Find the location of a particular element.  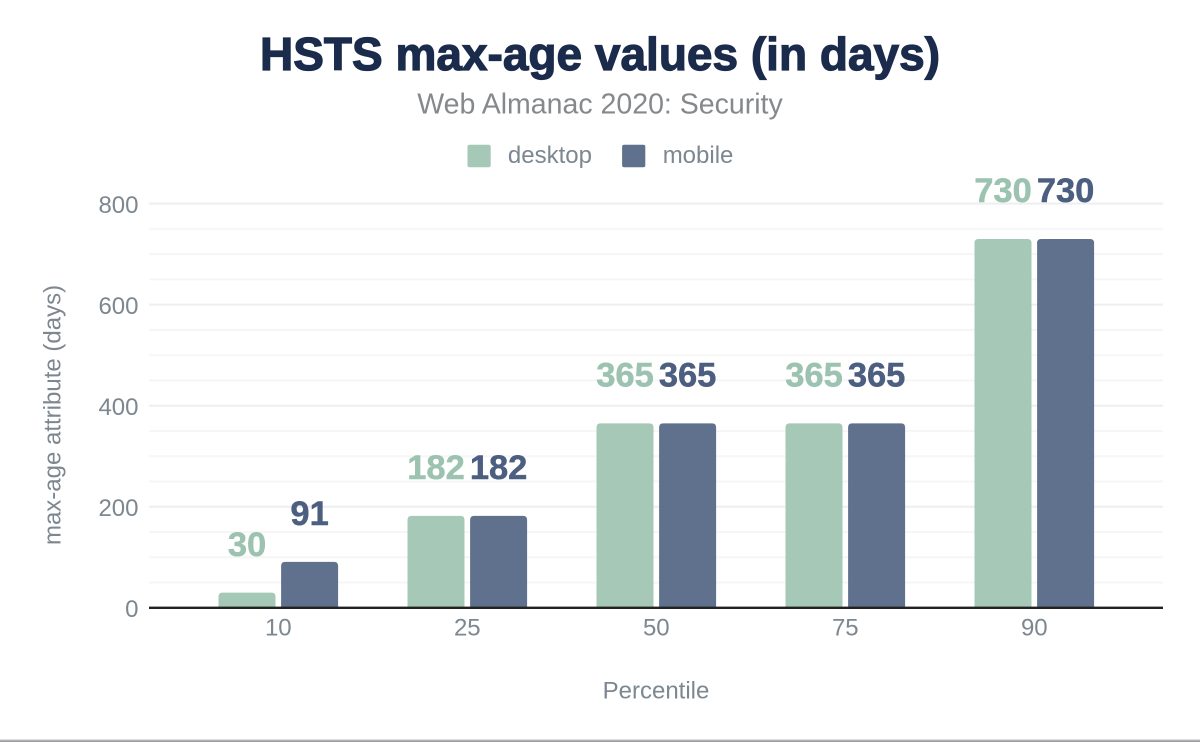

svg-text: 600 is located at coordinates (118, 306).